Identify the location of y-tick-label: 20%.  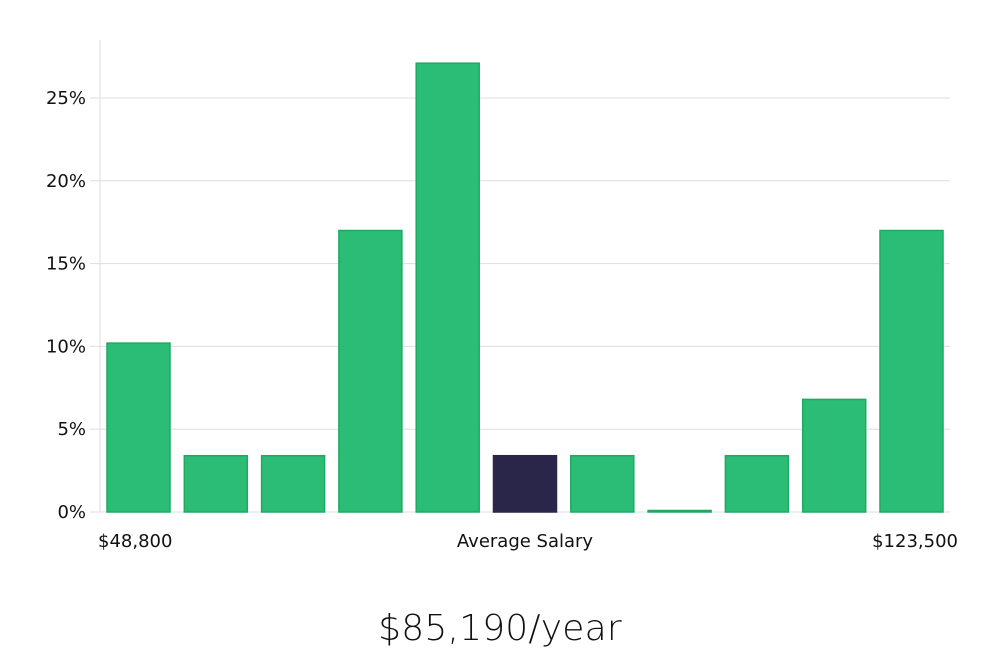
(66, 181).